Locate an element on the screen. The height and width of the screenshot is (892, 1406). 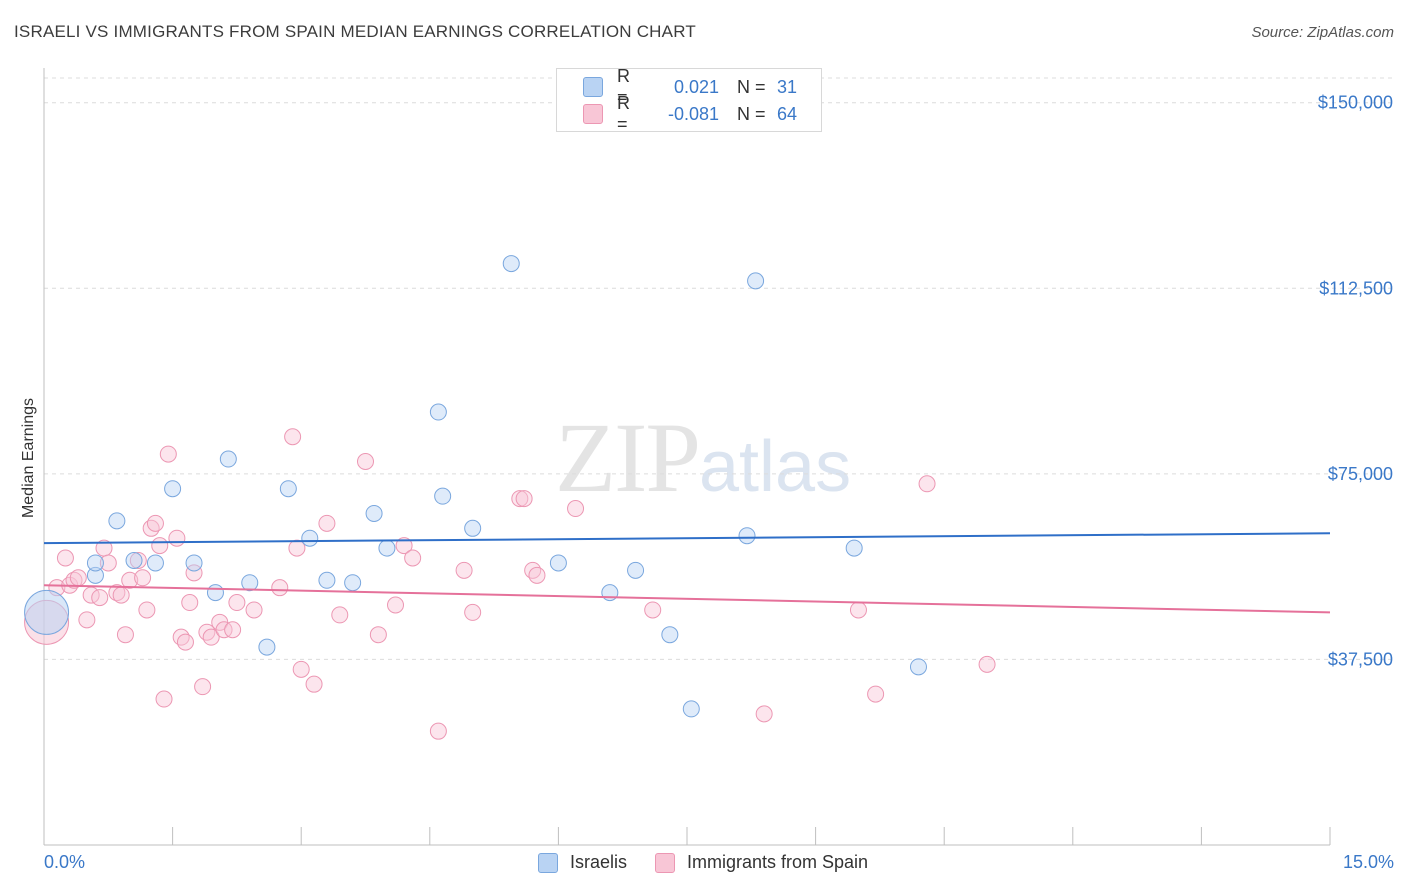
series-legend: Israelis Immigrants from Spain is located at coordinates (717, 862).